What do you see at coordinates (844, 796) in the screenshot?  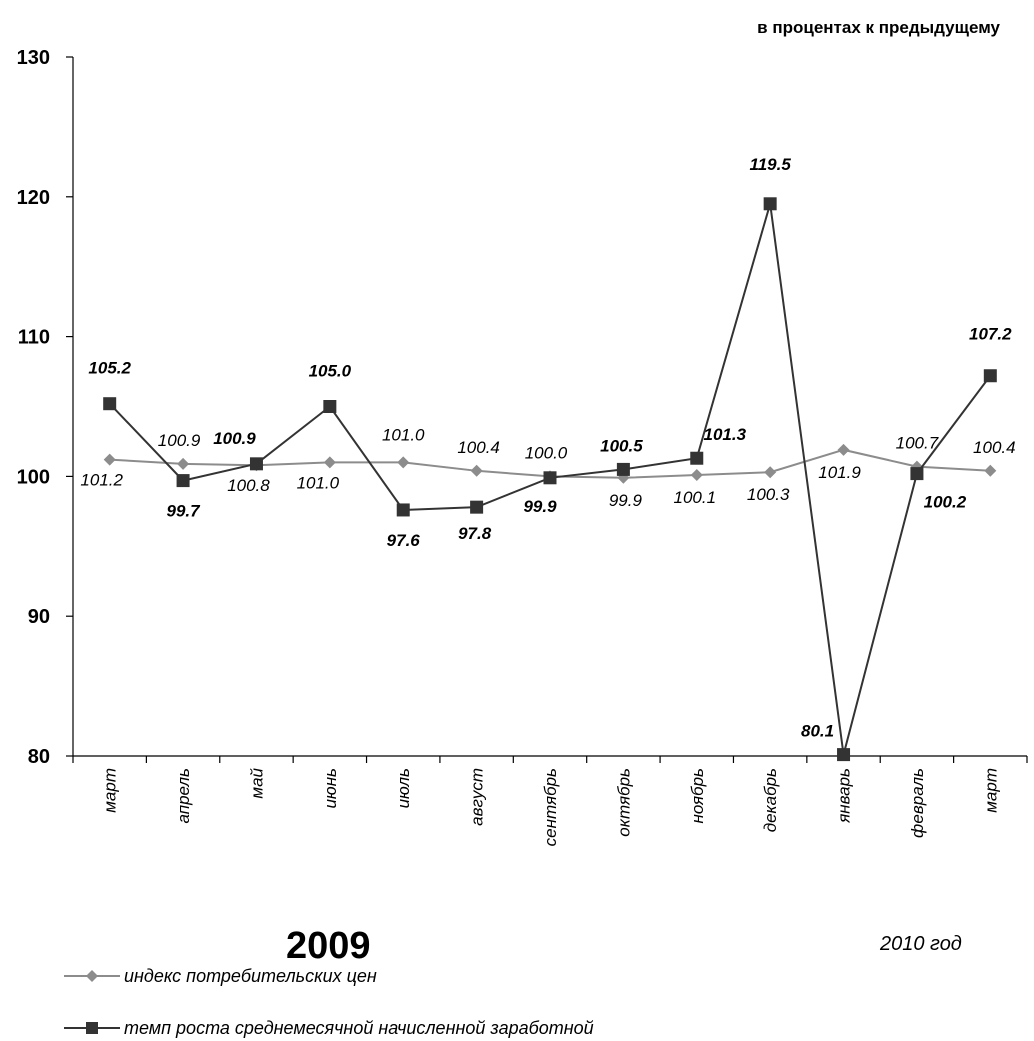 I see `x-tick-label-10: январь` at bounding box center [844, 796].